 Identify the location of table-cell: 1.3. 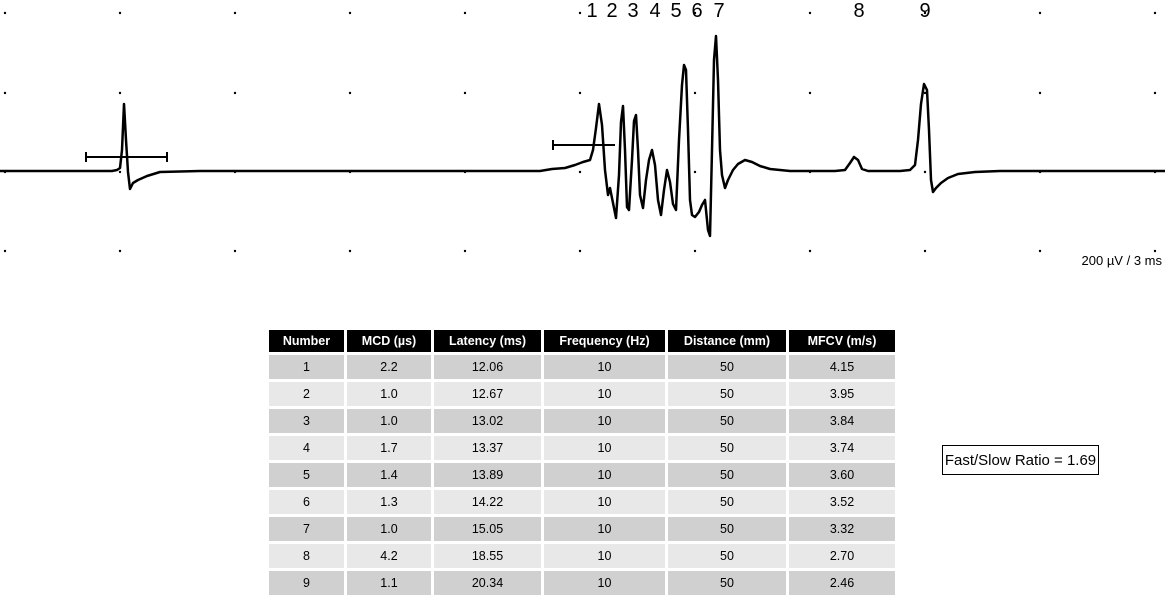
(389, 502).